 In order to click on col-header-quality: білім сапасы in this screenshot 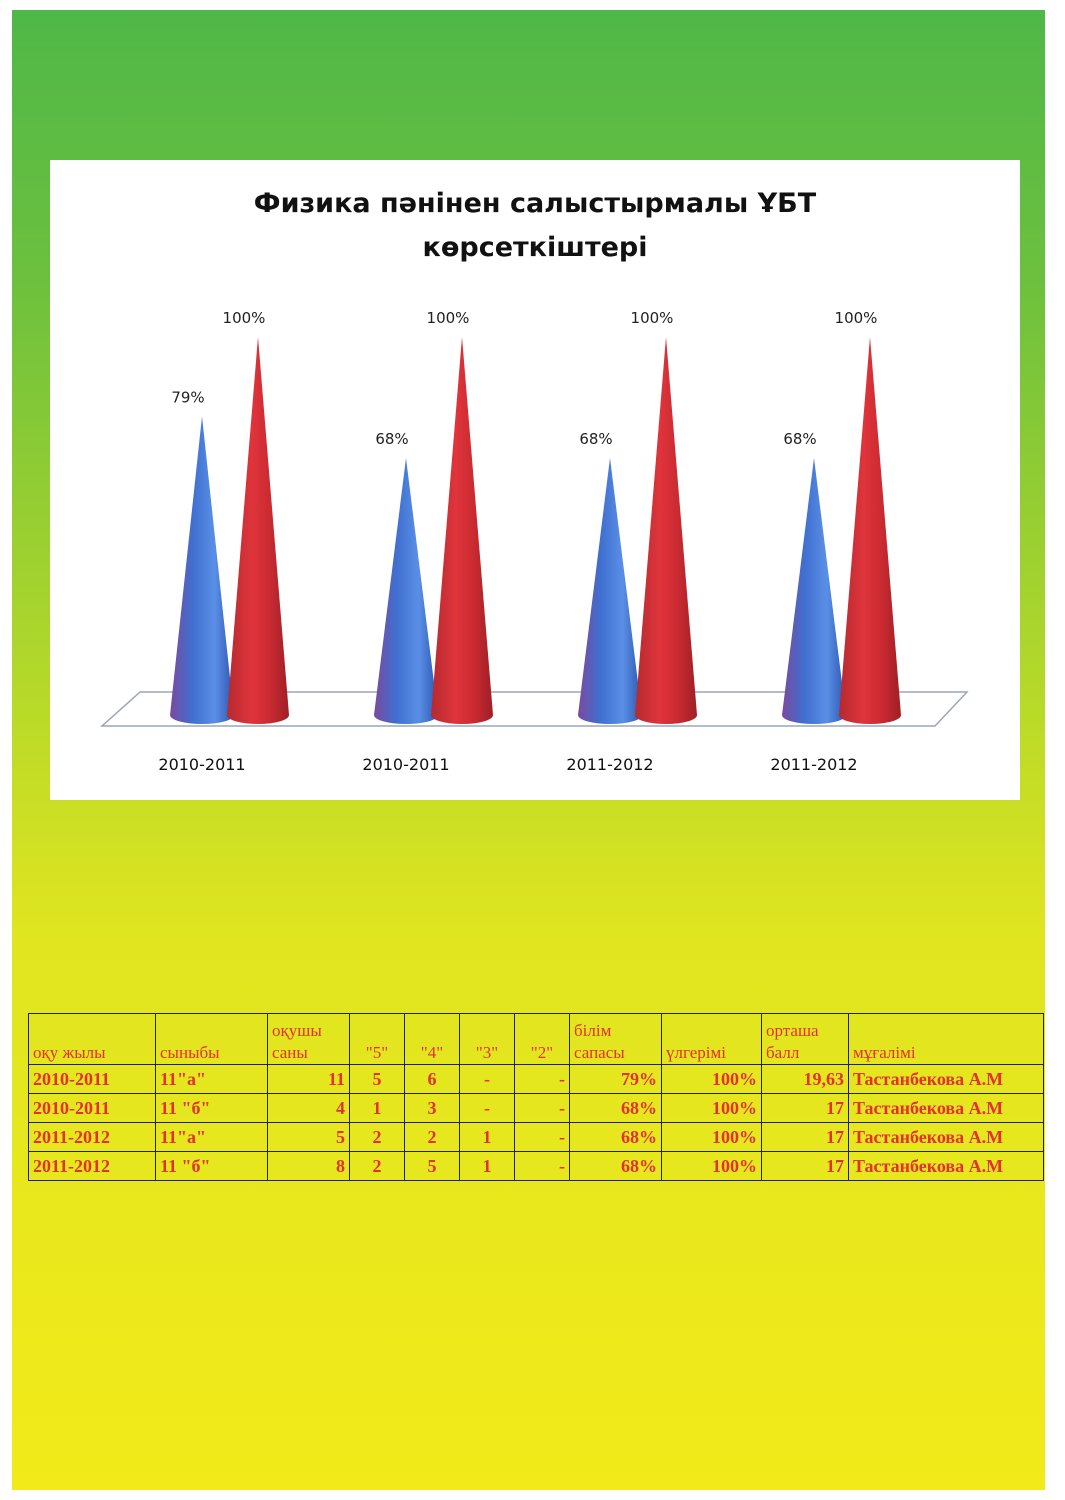, I will do `click(615, 1039)`.